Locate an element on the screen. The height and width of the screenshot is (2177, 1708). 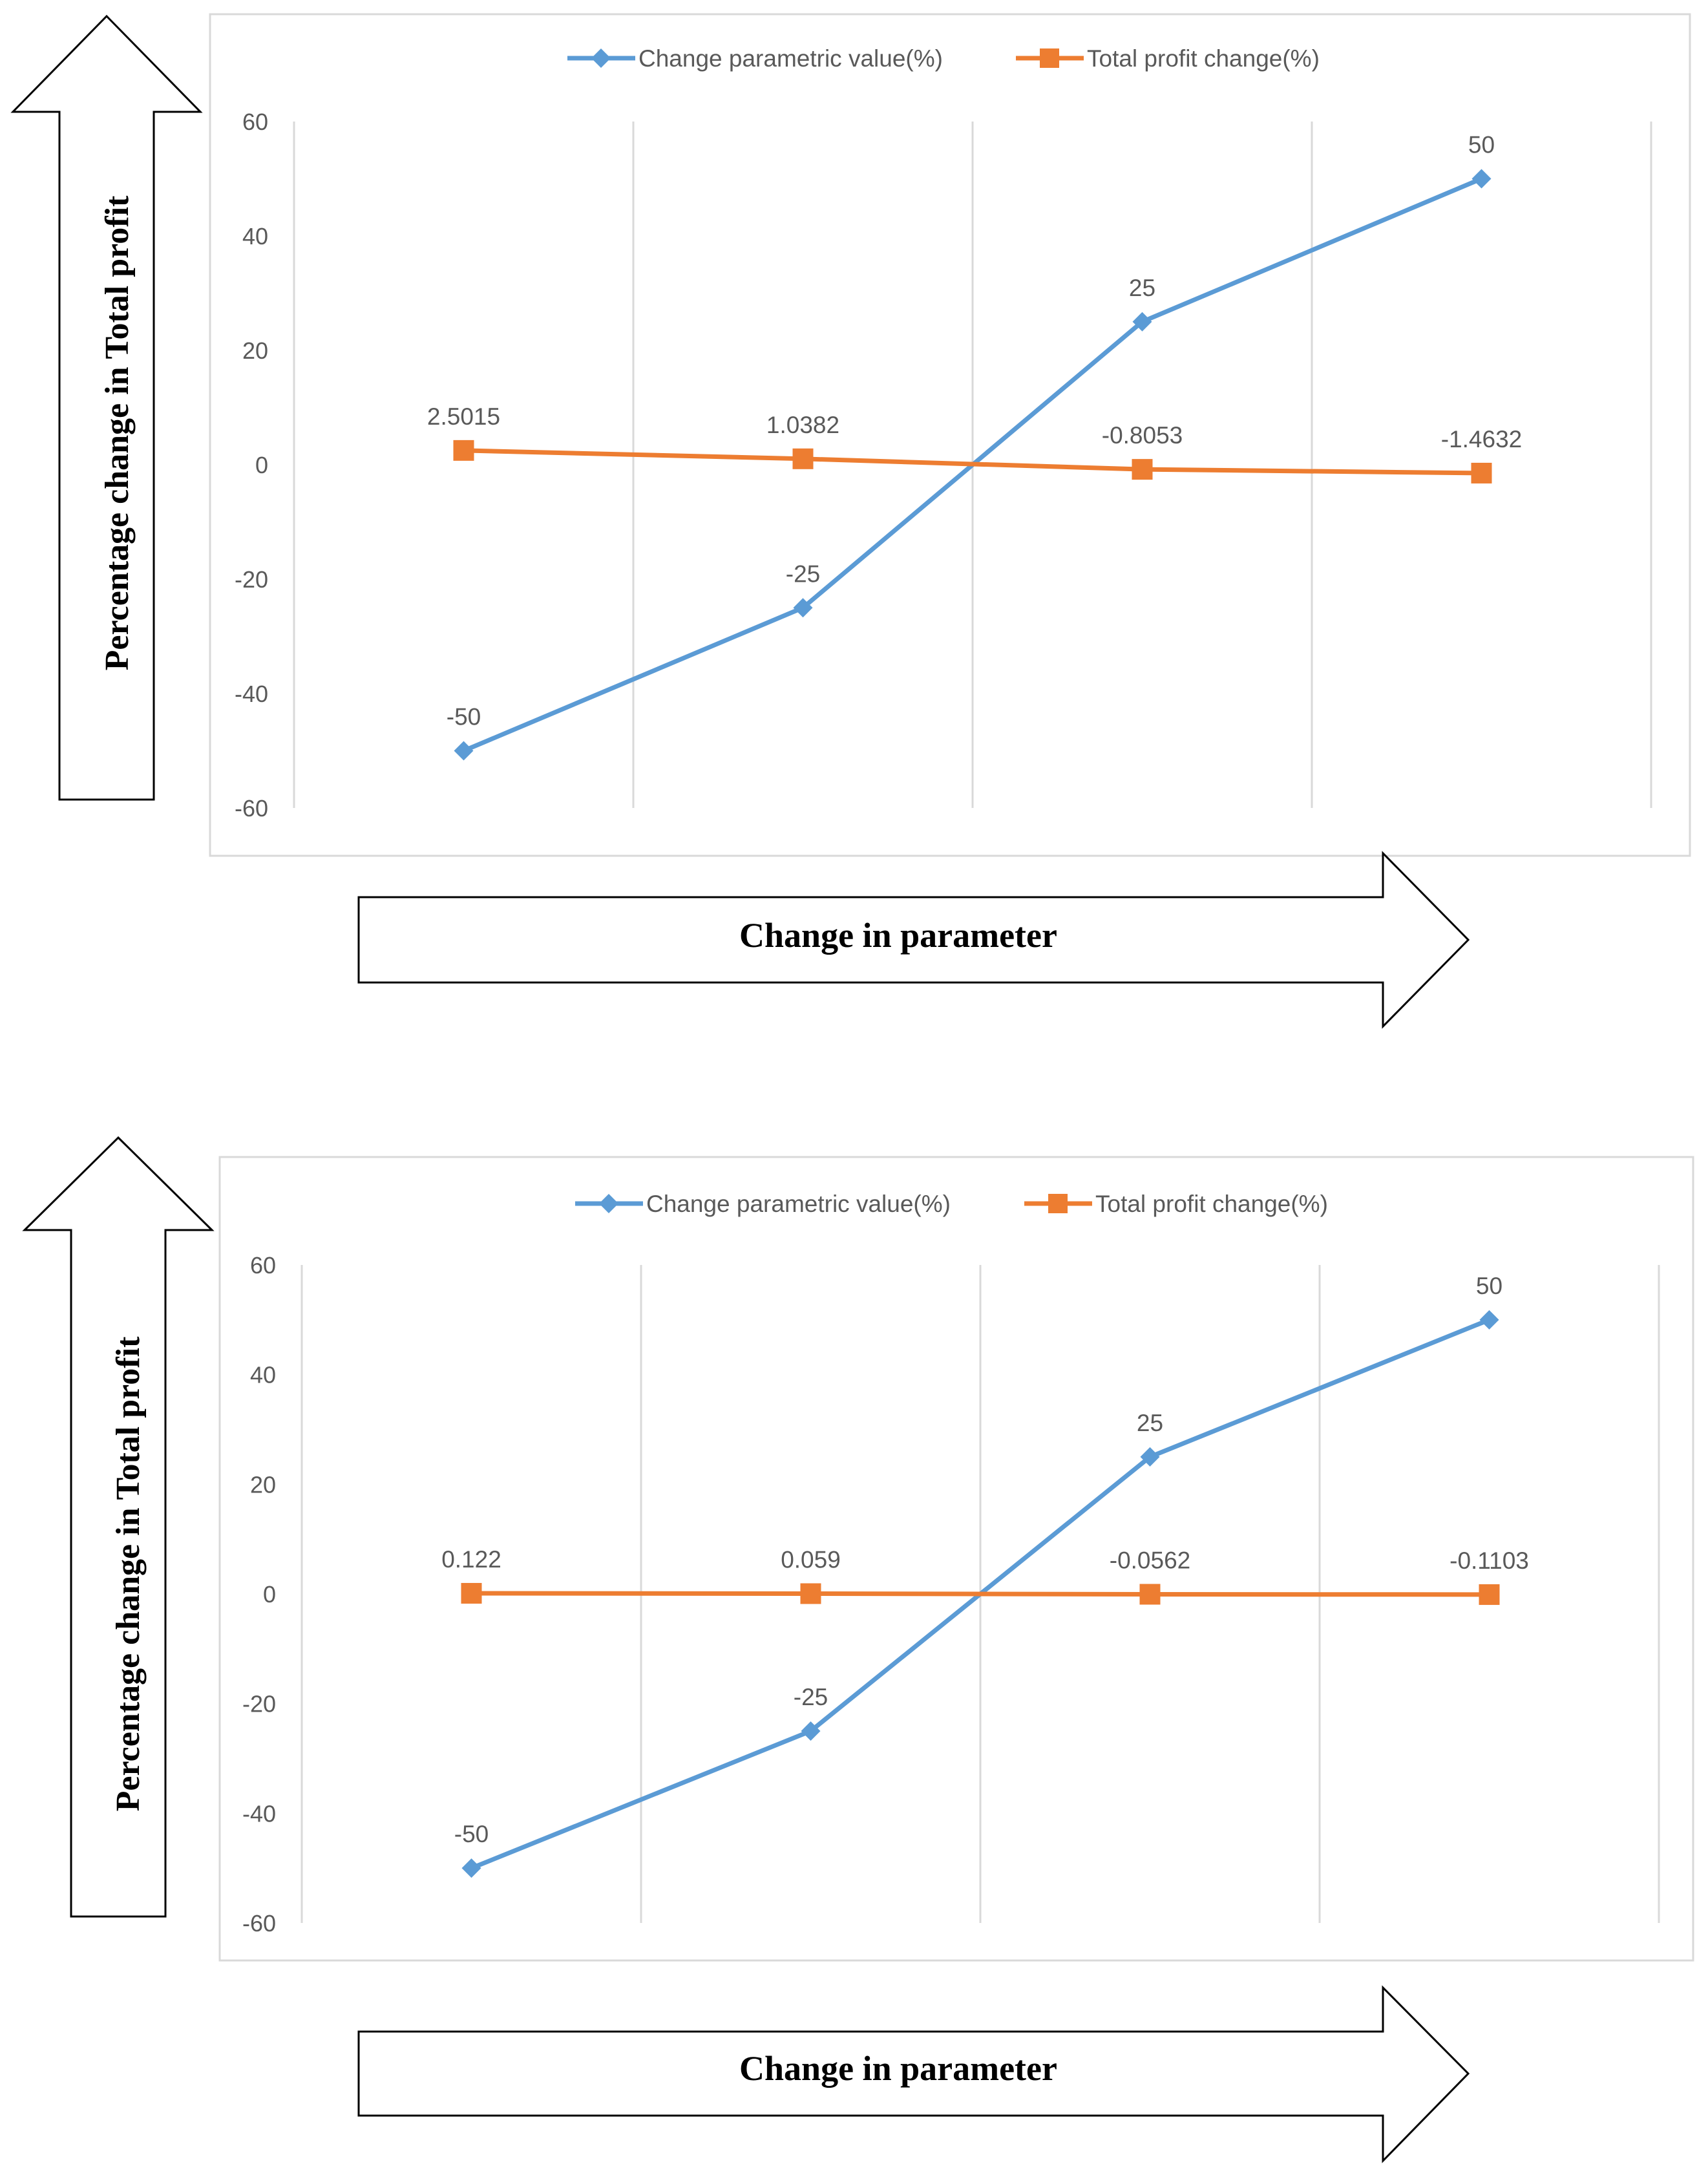
data-label: 1.0382 is located at coordinates (803, 425).